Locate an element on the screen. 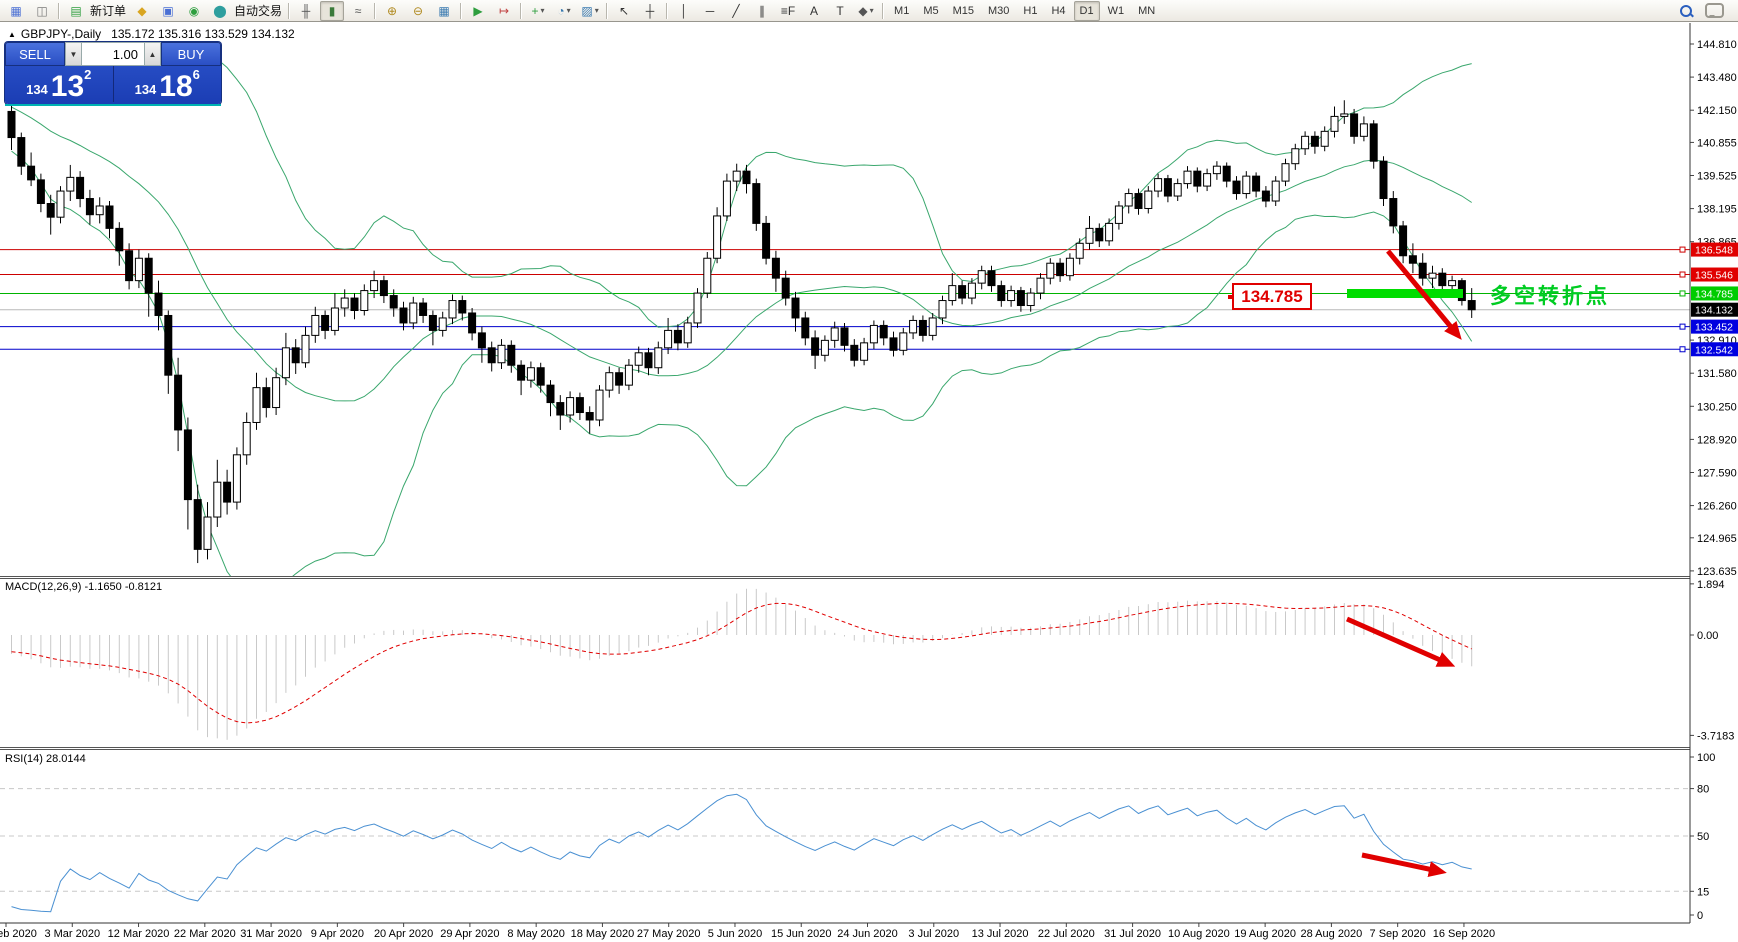 The height and width of the screenshot is (942, 1738). terminal-icon: ▣ is located at coordinates (168, 10).